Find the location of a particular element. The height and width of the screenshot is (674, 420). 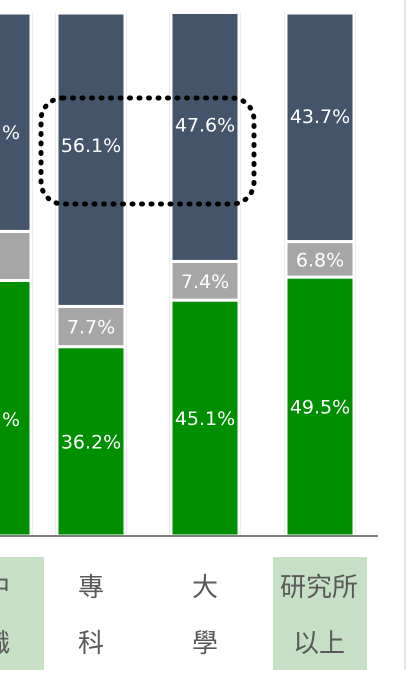

category-label-line2: 職 is located at coordinates (5, 644).